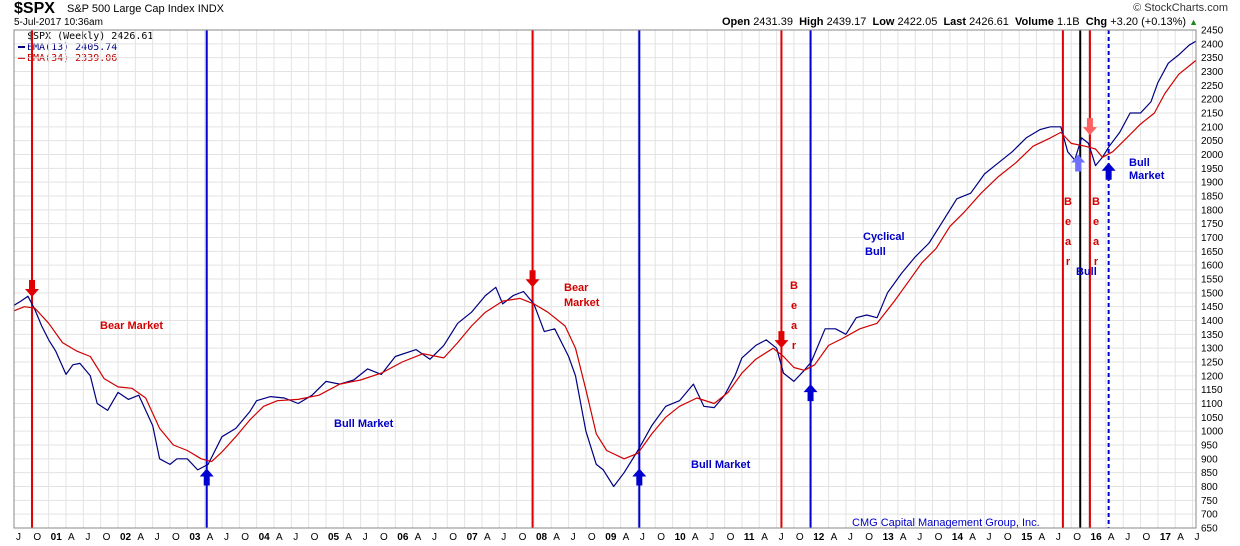  What do you see at coordinates (265, 537) in the screenshot?
I see `x-tick-label: 04` at bounding box center [265, 537].